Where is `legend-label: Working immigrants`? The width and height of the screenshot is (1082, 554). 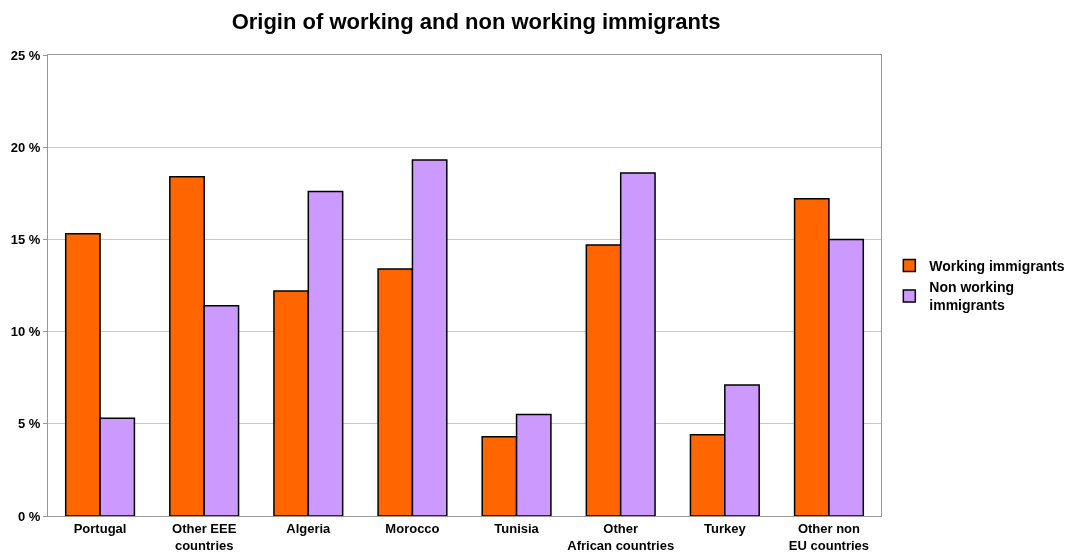 legend-label: Working immigrants is located at coordinates (997, 266).